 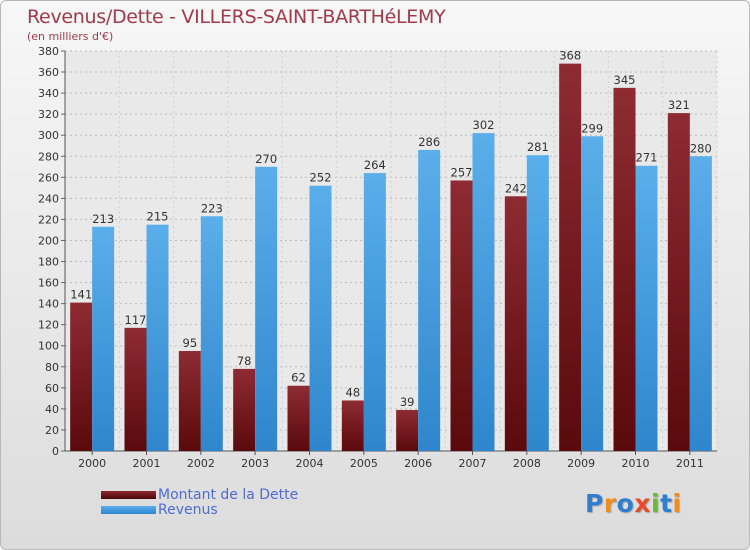 What do you see at coordinates (103, 338) in the screenshot?
I see `bar-revenus-2000` at bounding box center [103, 338].